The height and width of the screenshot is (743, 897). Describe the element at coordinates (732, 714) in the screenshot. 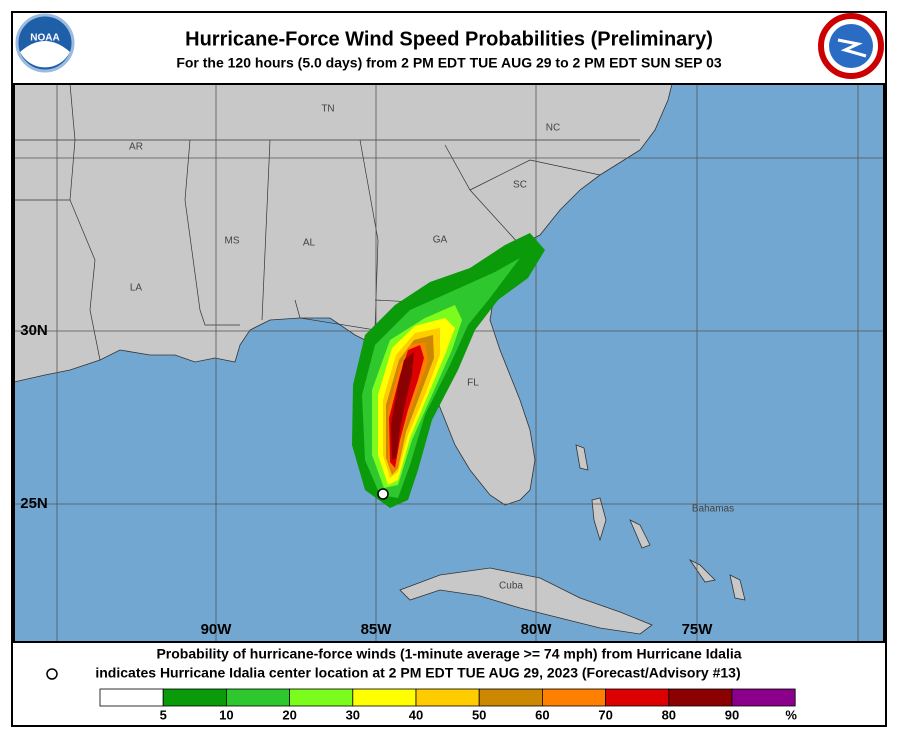

I see `legend-label: 90` at that location.